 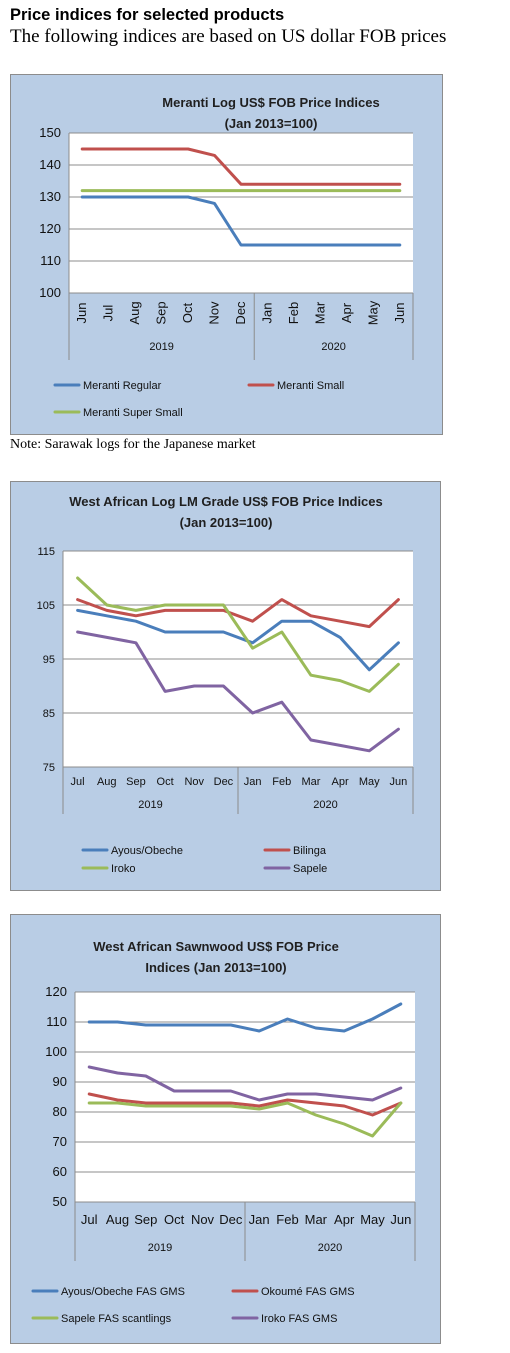 What do you see at coordinates (270, 102) in the screenshot?
I see `chart-title-line: Meranti Log US$ FOB Price Indices` at bounding box center [270, 102].